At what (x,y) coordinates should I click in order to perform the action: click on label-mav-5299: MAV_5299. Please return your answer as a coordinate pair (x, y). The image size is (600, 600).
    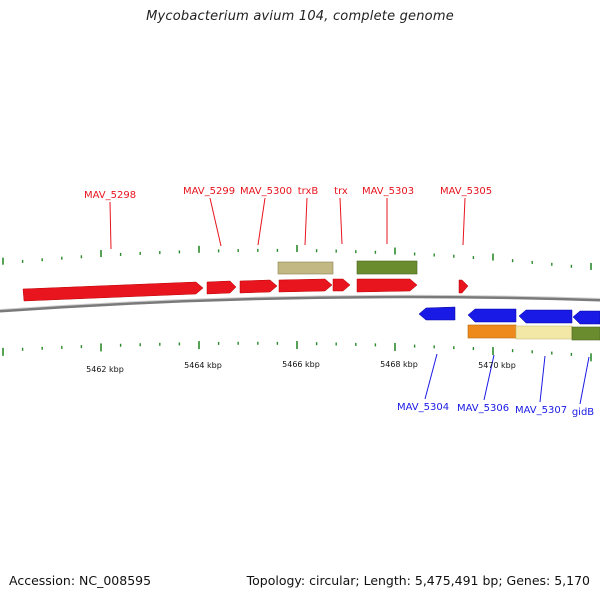
    Looking at the image, I should click on (209, 191).